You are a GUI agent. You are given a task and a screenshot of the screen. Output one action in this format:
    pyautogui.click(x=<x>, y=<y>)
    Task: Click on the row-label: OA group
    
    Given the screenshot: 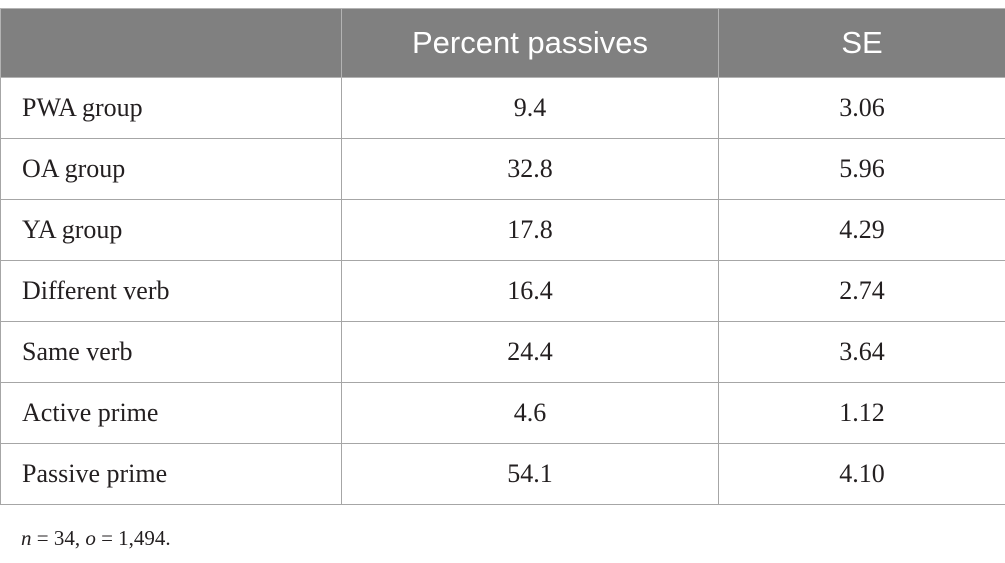 What is the action you would take?
    pyautogui.click(x=171, y=169)
    